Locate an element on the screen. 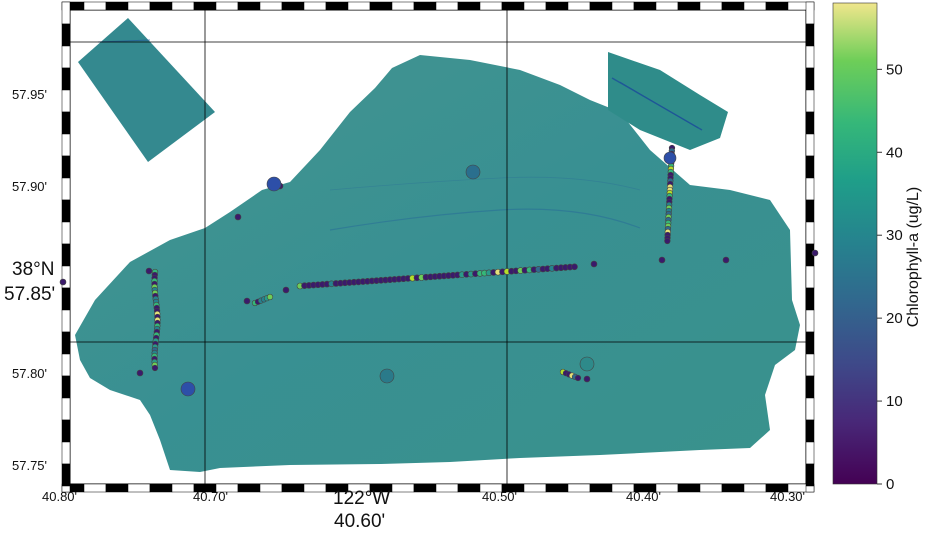  lat-tick-label: 57.95' is located at coordinates (30, 94).